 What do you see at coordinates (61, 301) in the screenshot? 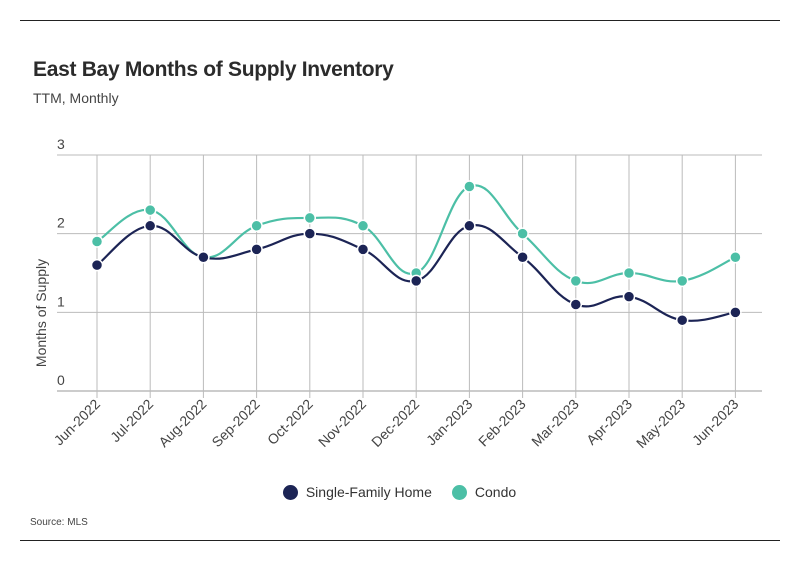
I see `y-tick-label: 1` at bounding box center [61, 301].